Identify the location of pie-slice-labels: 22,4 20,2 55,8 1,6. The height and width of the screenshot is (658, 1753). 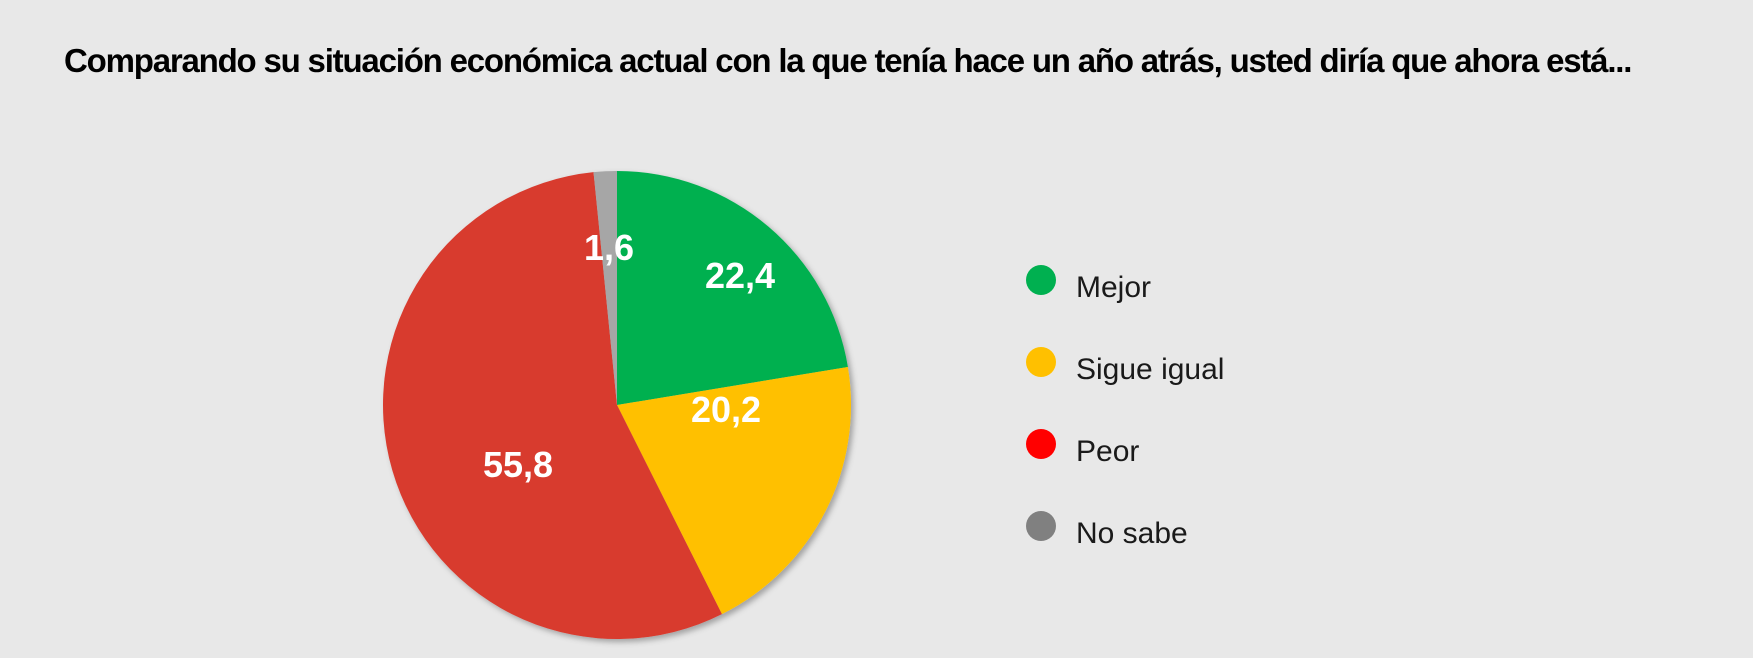
(629, 356).